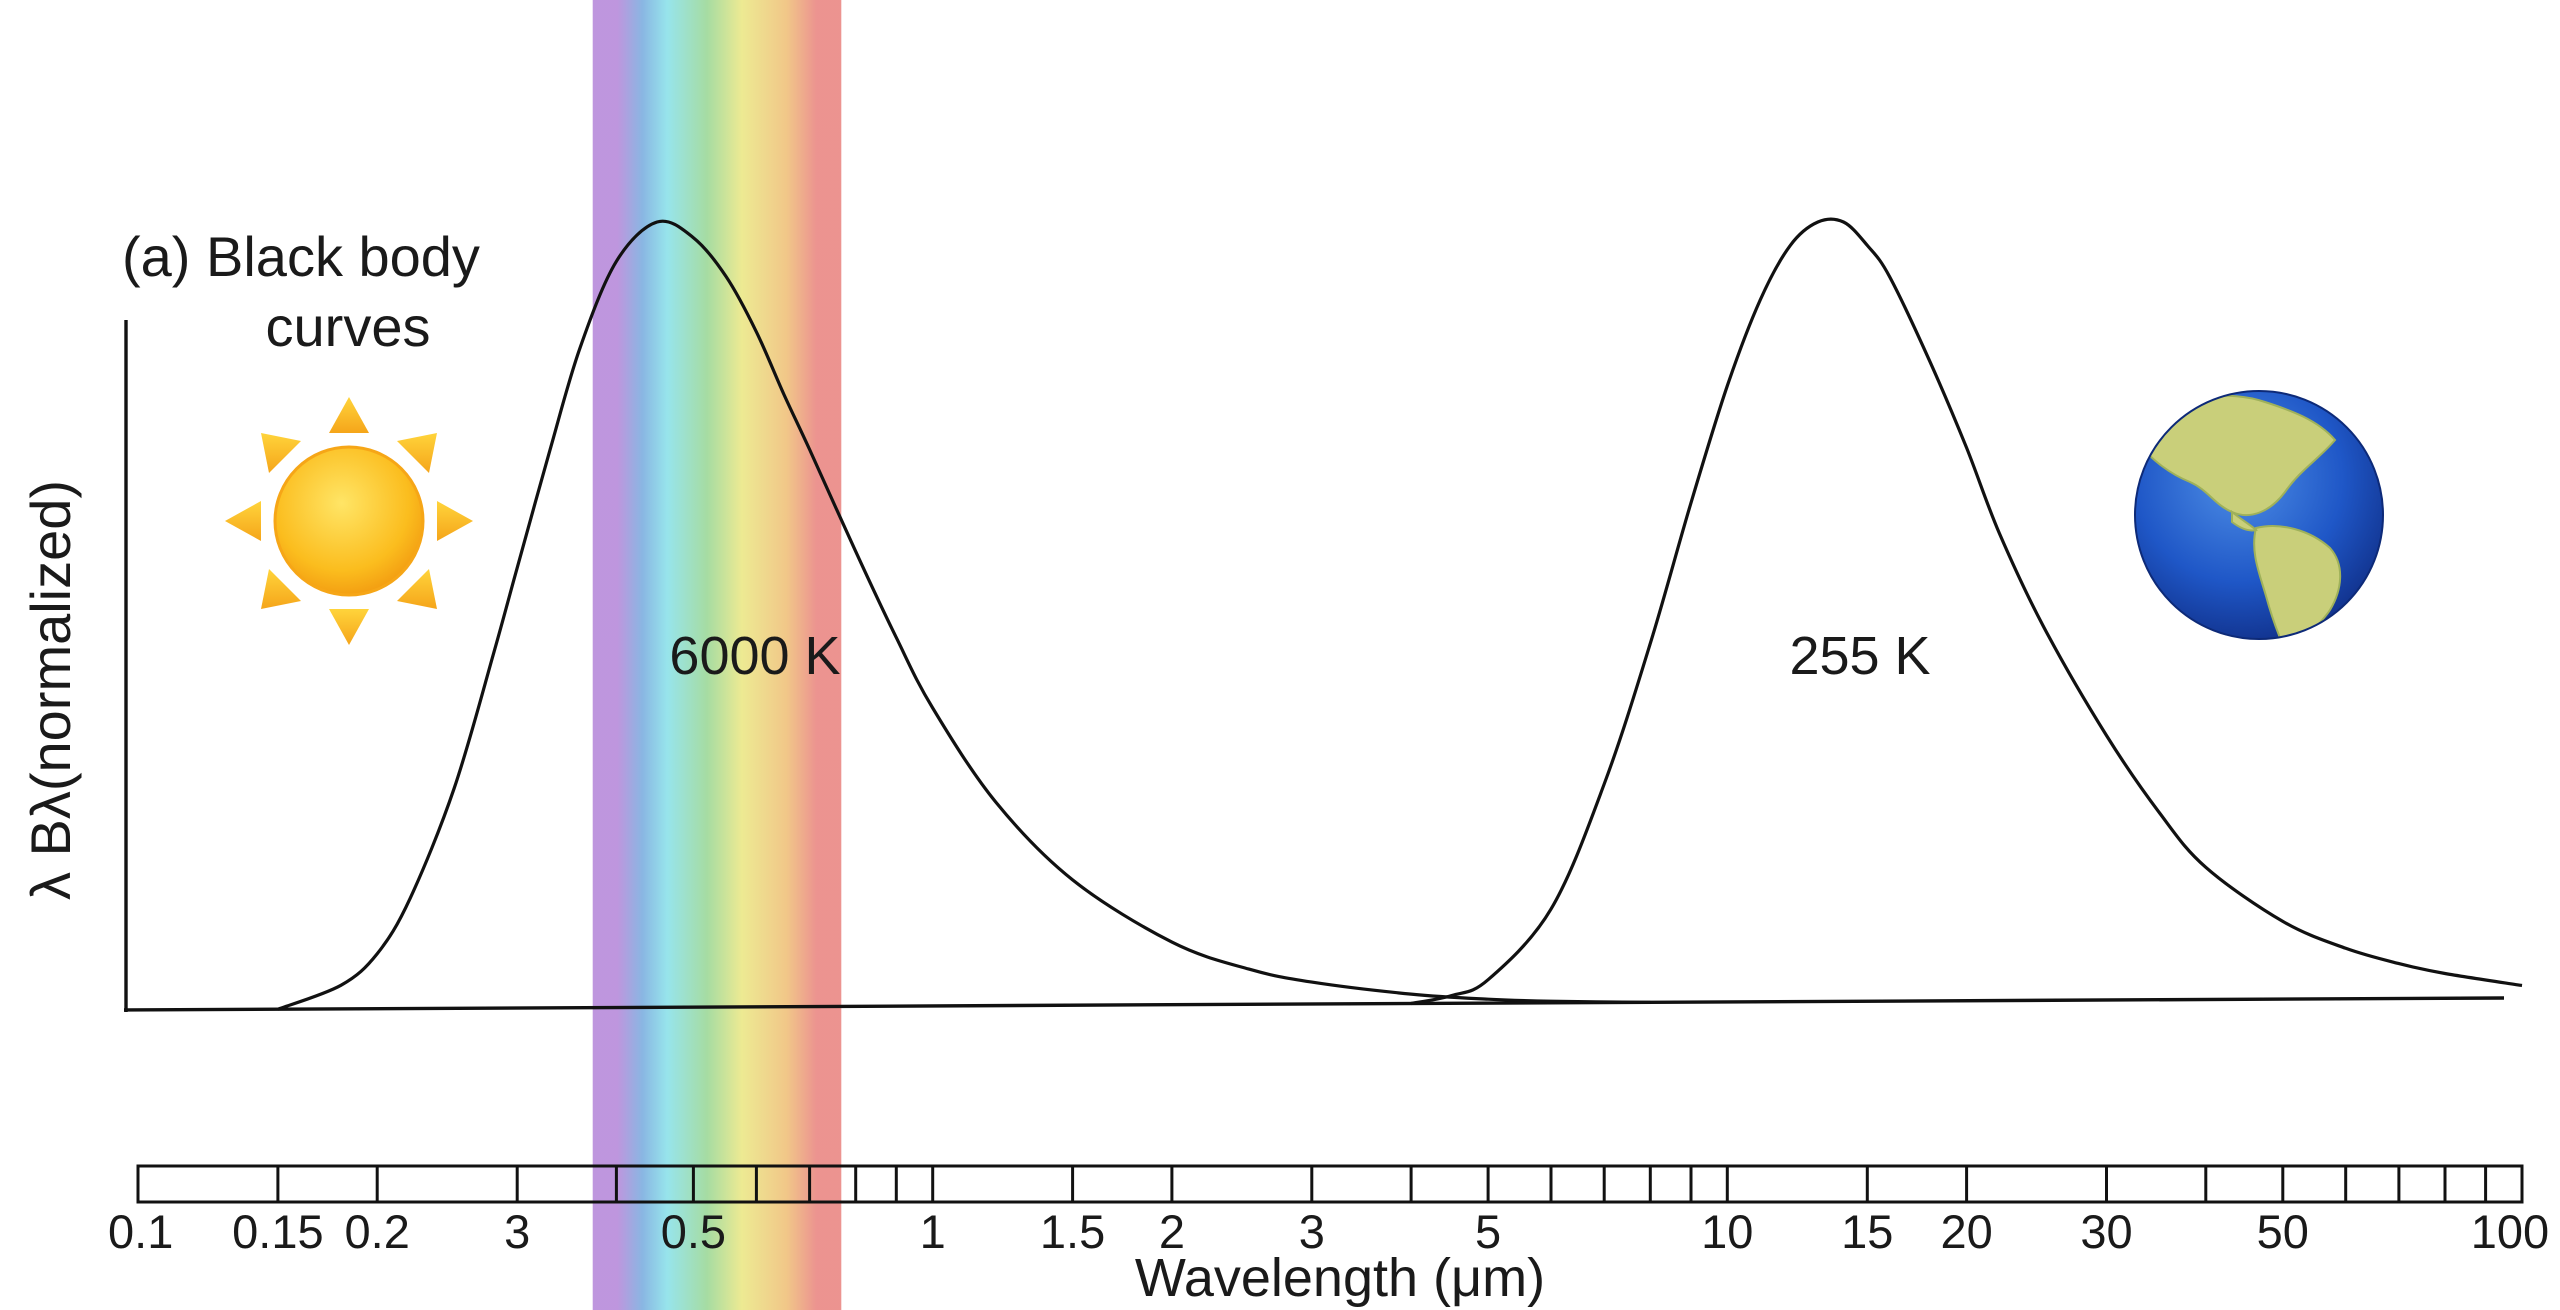 This screenshot has width=2560, height=1310. What do you see at coordinates (1330, 1184) in the screenshot?
I see `wavelength-scale-bar` at bounding box center [1330, 1184].